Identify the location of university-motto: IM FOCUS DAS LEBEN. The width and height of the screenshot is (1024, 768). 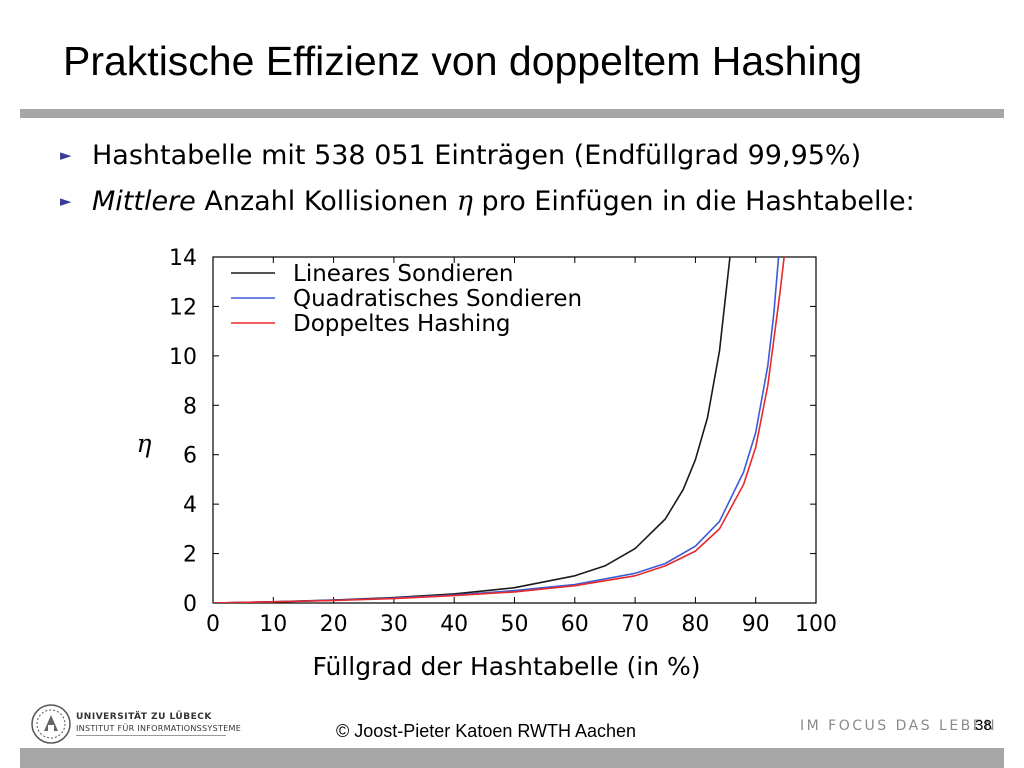
(899, 726).